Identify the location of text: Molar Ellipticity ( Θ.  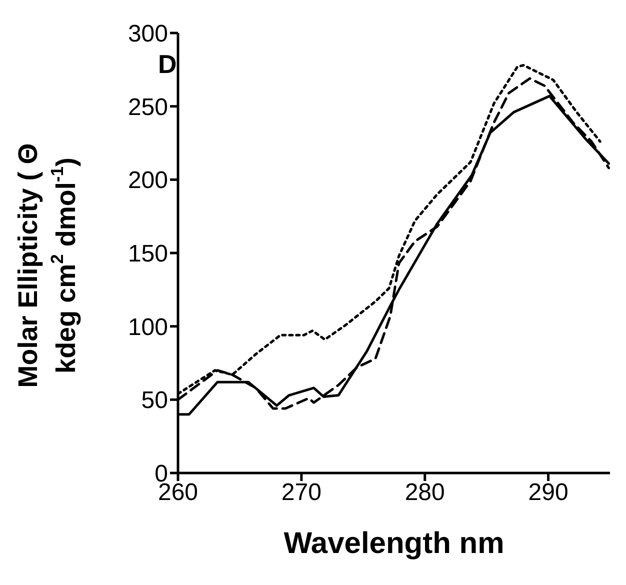
(28, 265).